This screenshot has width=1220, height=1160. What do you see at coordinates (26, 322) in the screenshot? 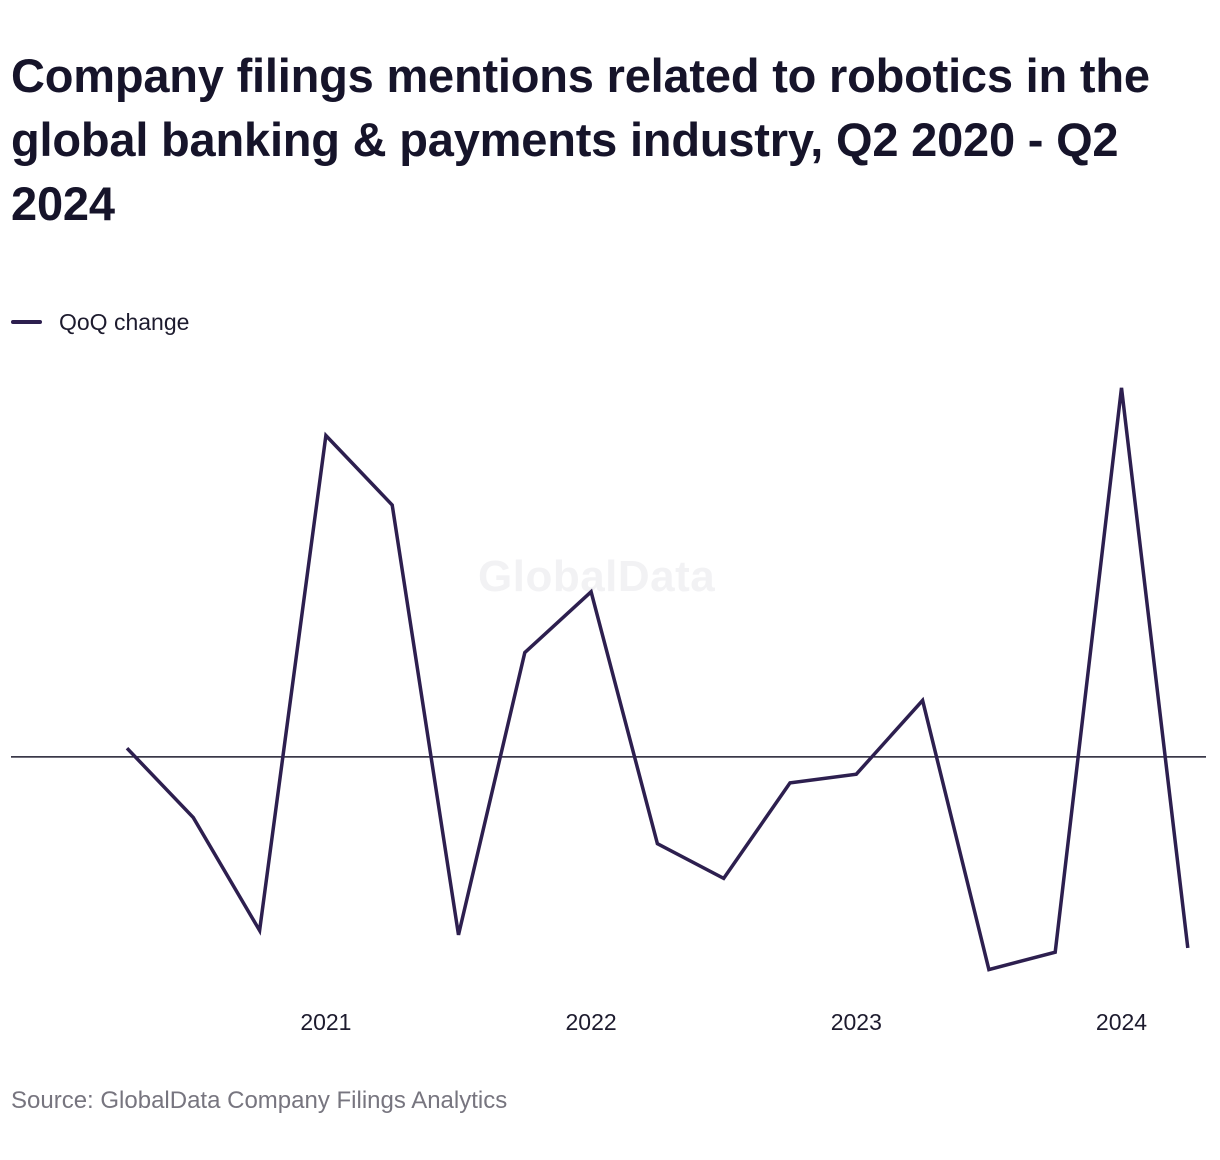
I see `legend-swatch` at bounding box center [26, 322].